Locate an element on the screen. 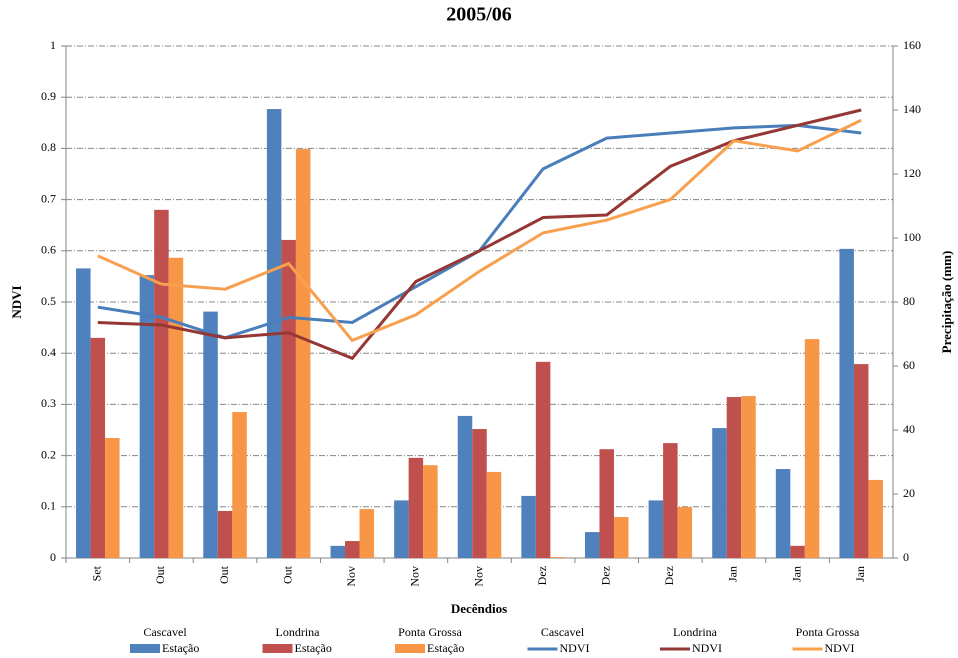  y-tick-label: 0.7 is located at coordinates (48, 198).